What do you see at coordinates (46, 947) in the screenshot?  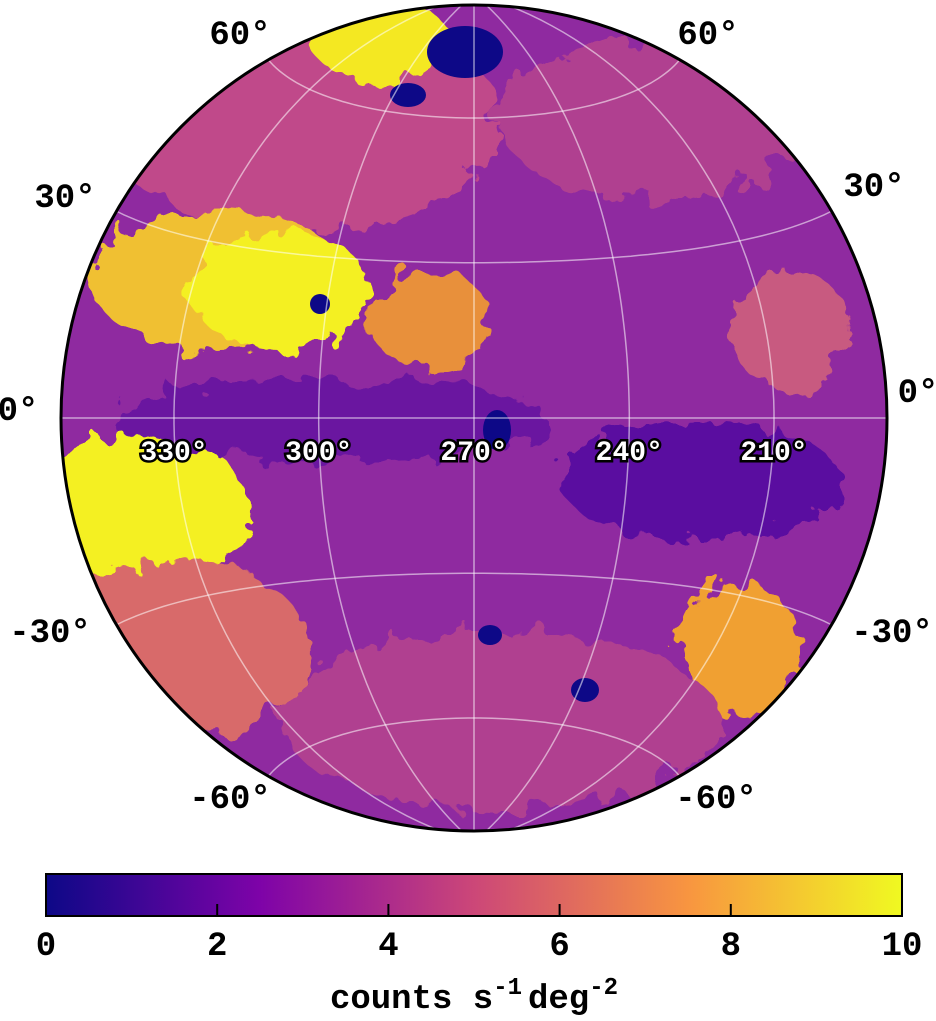 I see `colorbar-tick-label: 0` at bounding box center [46, 947].